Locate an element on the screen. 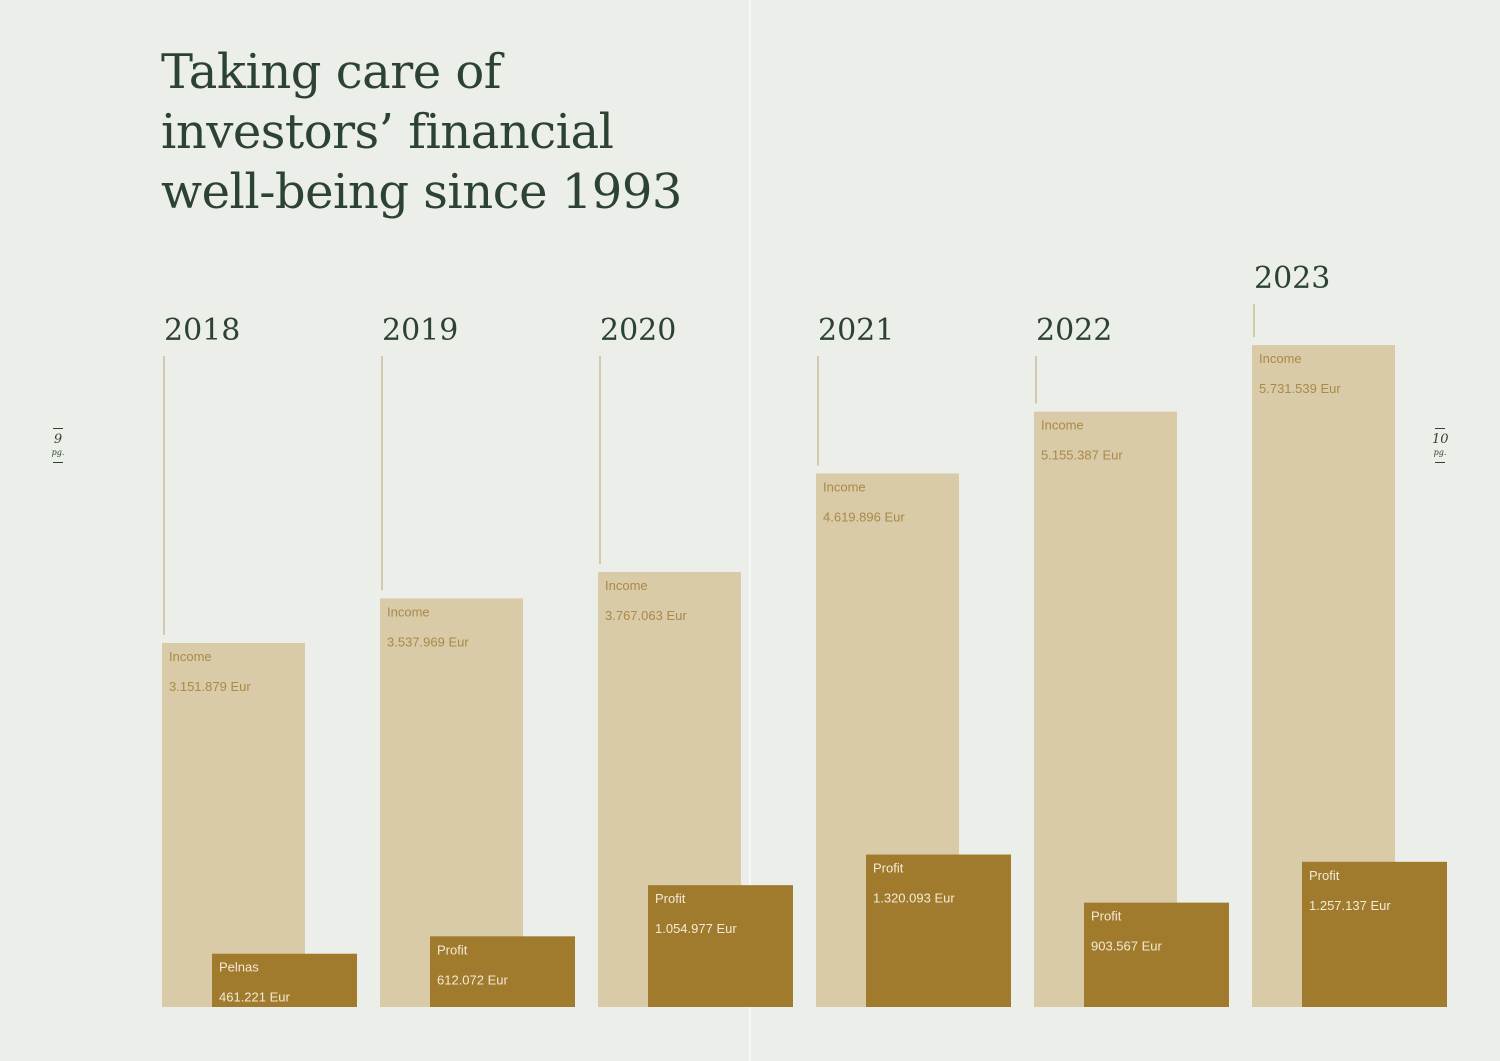  year-label: 2018 is located at coordinates (202, 330).